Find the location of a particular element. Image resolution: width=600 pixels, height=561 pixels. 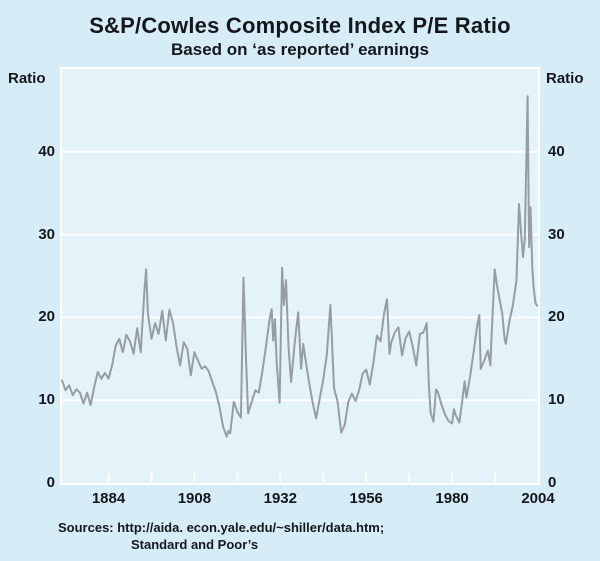

y-axis-label-right-0: 0 is located at coordinates (552, 482).